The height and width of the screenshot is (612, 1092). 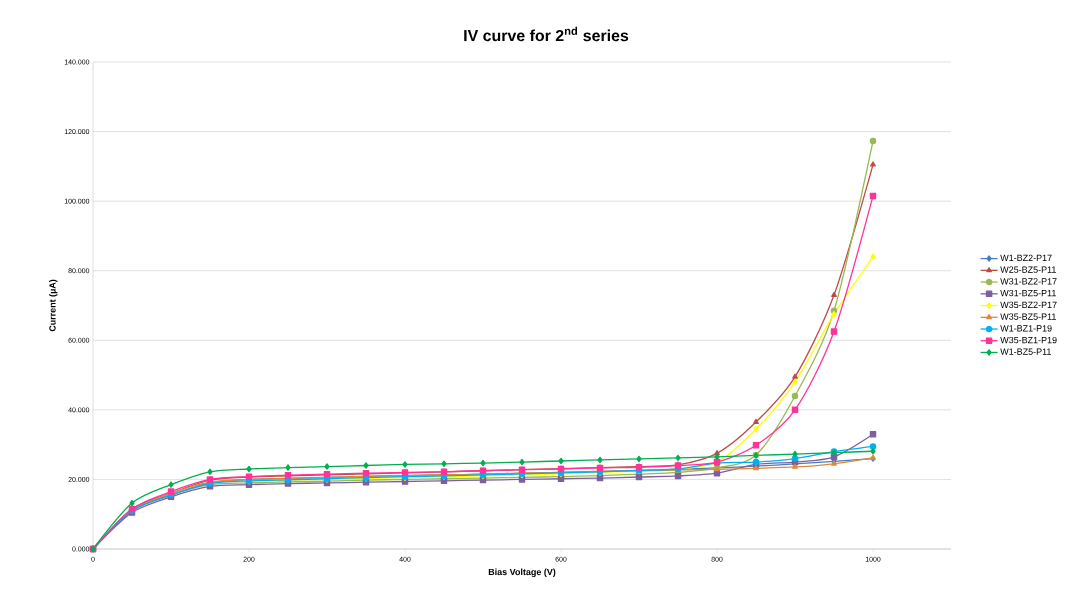 I want to click on legend-label: W1-BZ1-P19, so click(x=1026, y=328).